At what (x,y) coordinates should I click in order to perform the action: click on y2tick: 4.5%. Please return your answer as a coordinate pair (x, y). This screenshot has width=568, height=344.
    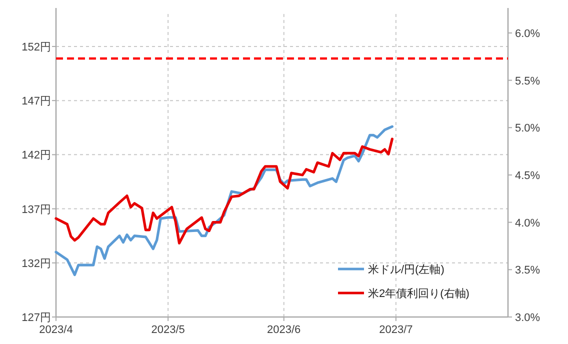
    Looking at the image, I should click on (527, 176).